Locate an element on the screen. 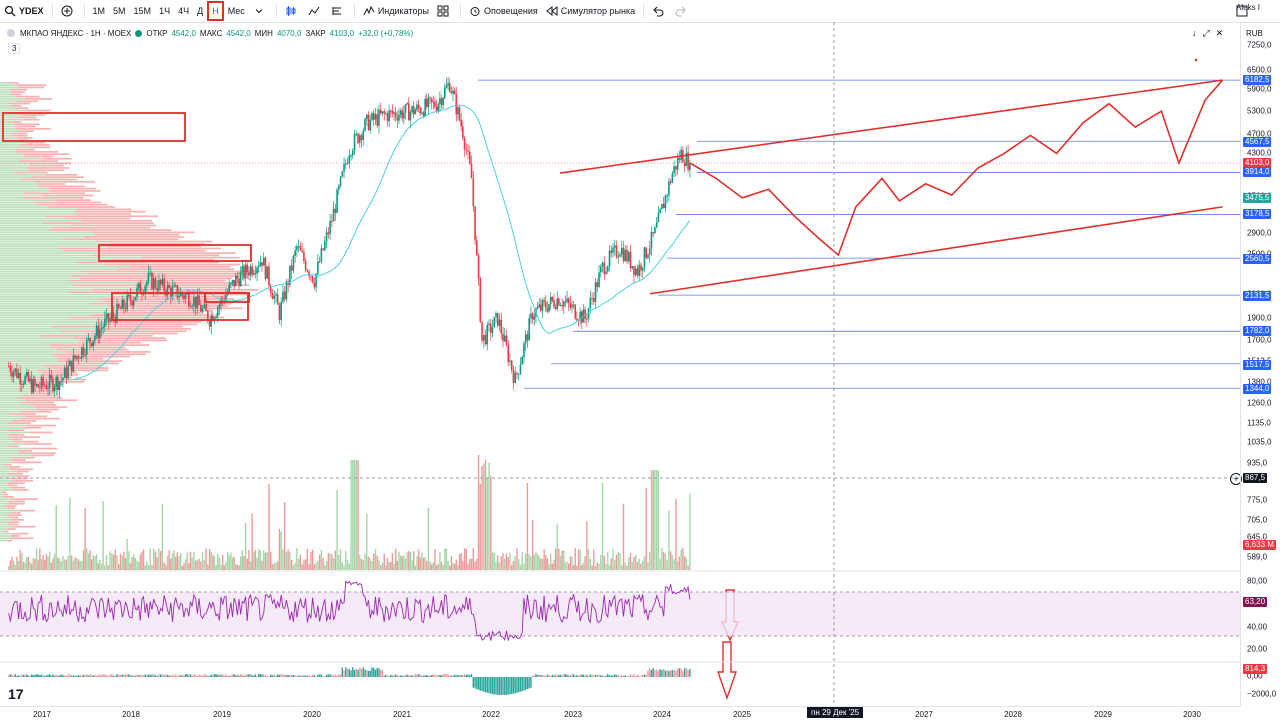  interval-5m: 5М is located at coordinates (119, 11).